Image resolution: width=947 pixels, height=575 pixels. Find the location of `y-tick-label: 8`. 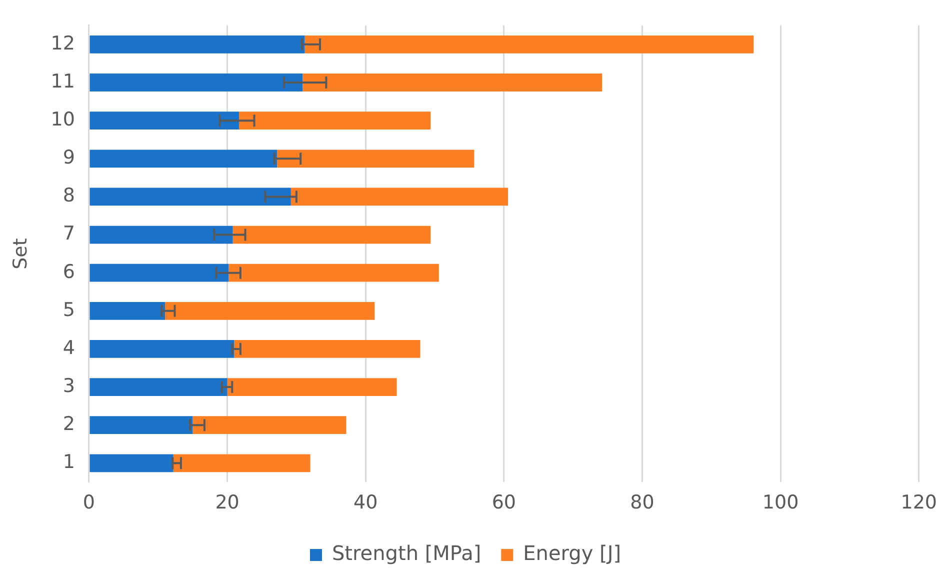

y-tick-label: 8 is located at coordinates (68, 195).